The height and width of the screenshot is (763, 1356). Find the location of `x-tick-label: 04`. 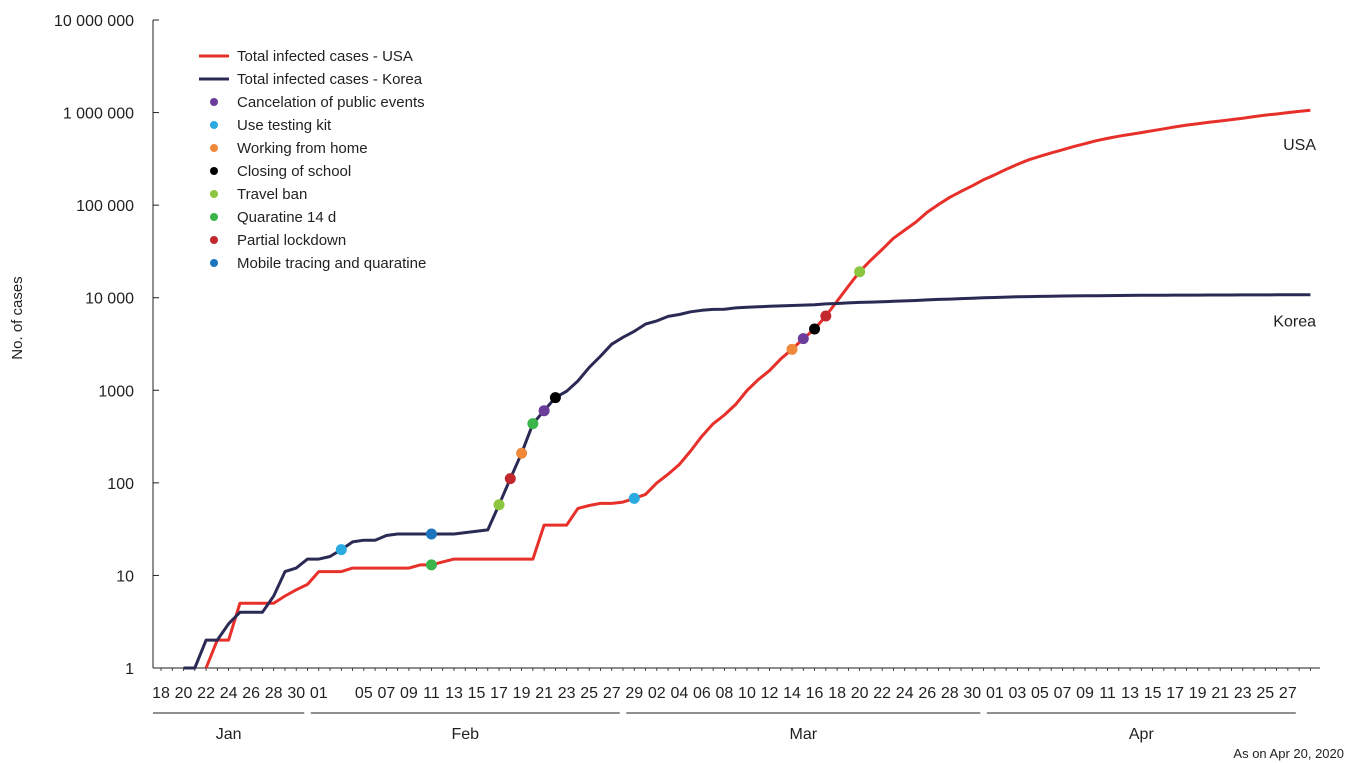

x-tick-label: 04 is located at coordinates (679, 693).